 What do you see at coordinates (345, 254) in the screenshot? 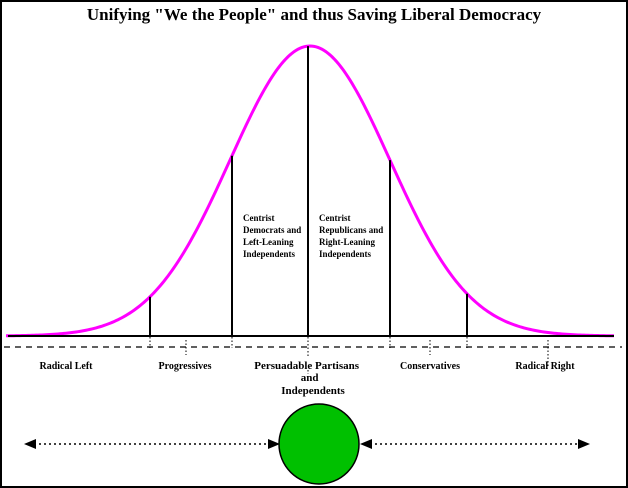
I see `inner-label-right-line: Independents` at bounding box center [345, 254].